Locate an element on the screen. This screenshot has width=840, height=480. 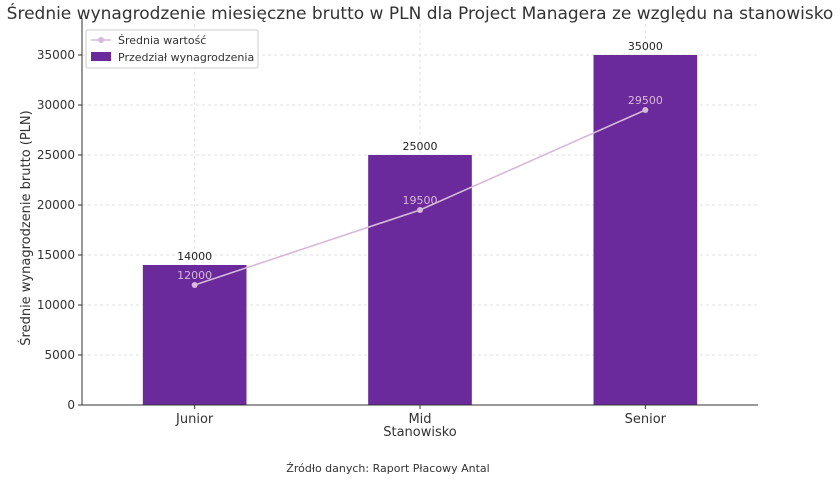
y-tick-label: 20000 is located at coordinates (56, 205).